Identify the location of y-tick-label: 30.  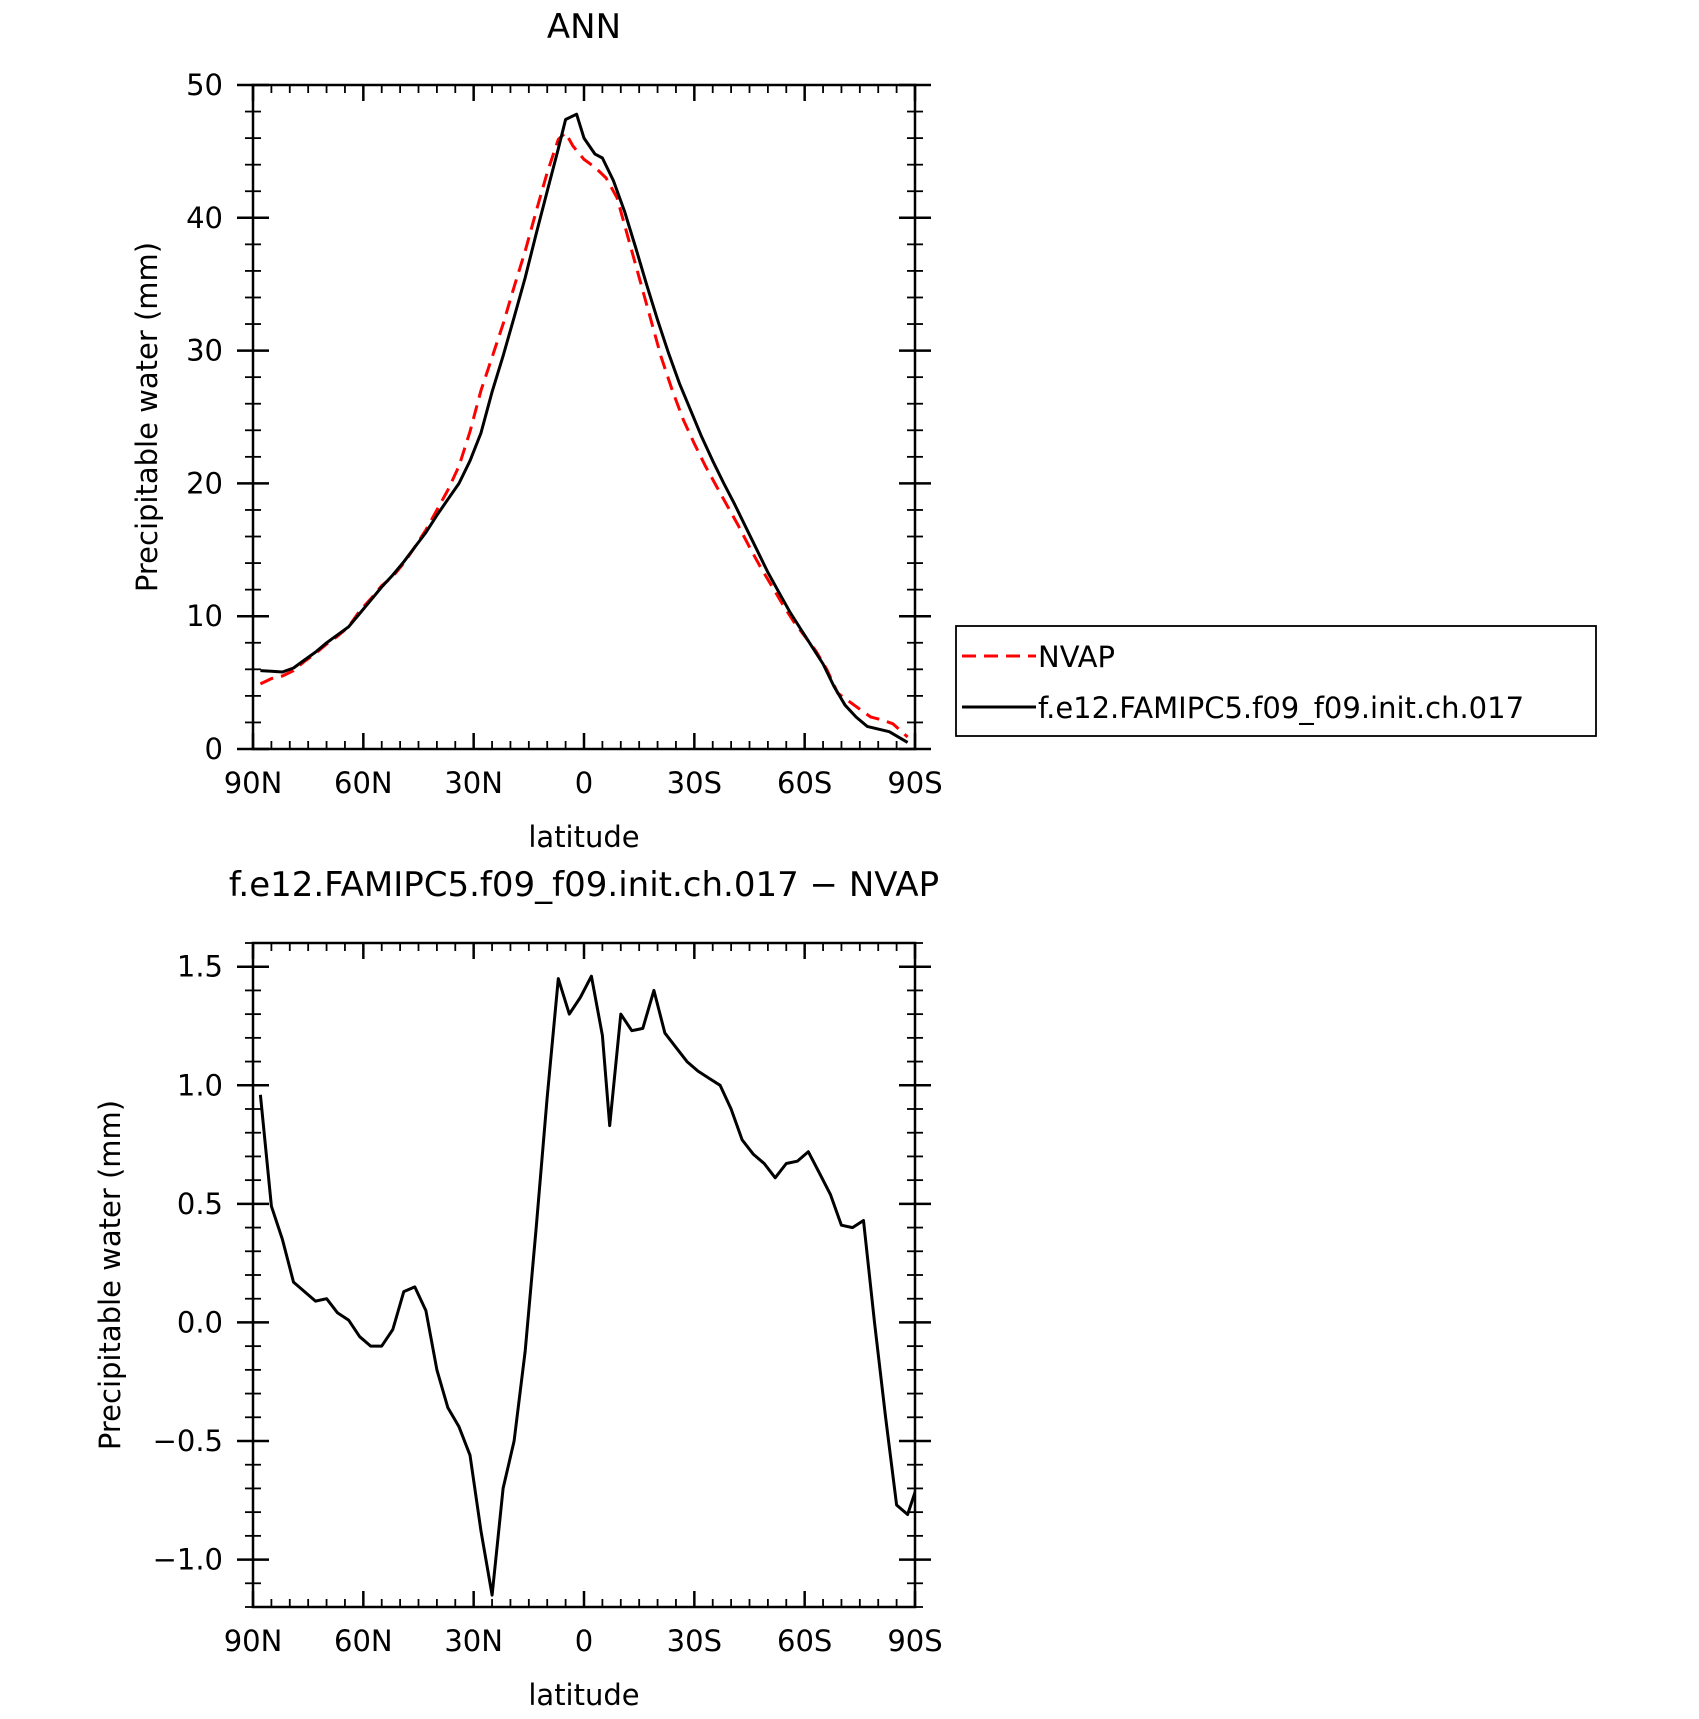
(204, 351).